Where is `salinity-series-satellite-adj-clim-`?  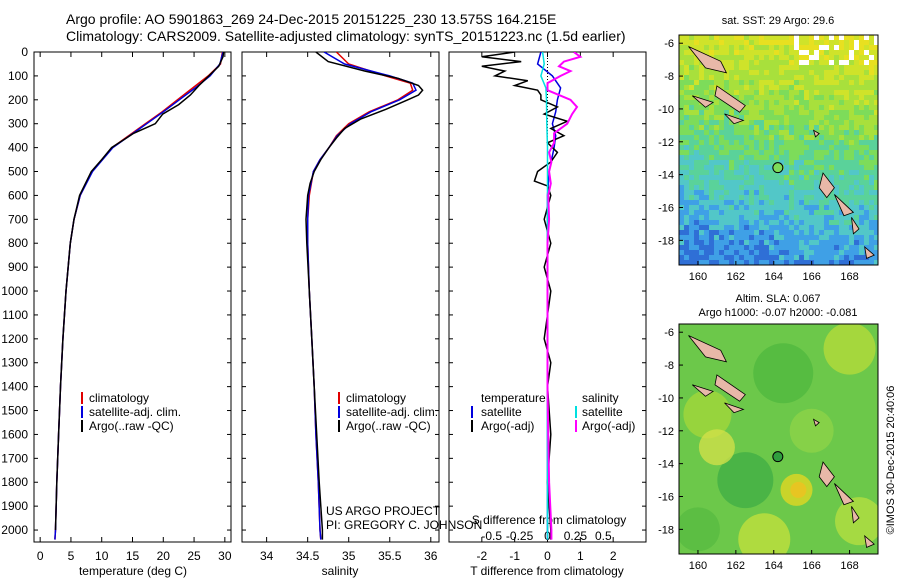
salinity-series-satellite-adj-clim- is located at coordinates (361, 296).